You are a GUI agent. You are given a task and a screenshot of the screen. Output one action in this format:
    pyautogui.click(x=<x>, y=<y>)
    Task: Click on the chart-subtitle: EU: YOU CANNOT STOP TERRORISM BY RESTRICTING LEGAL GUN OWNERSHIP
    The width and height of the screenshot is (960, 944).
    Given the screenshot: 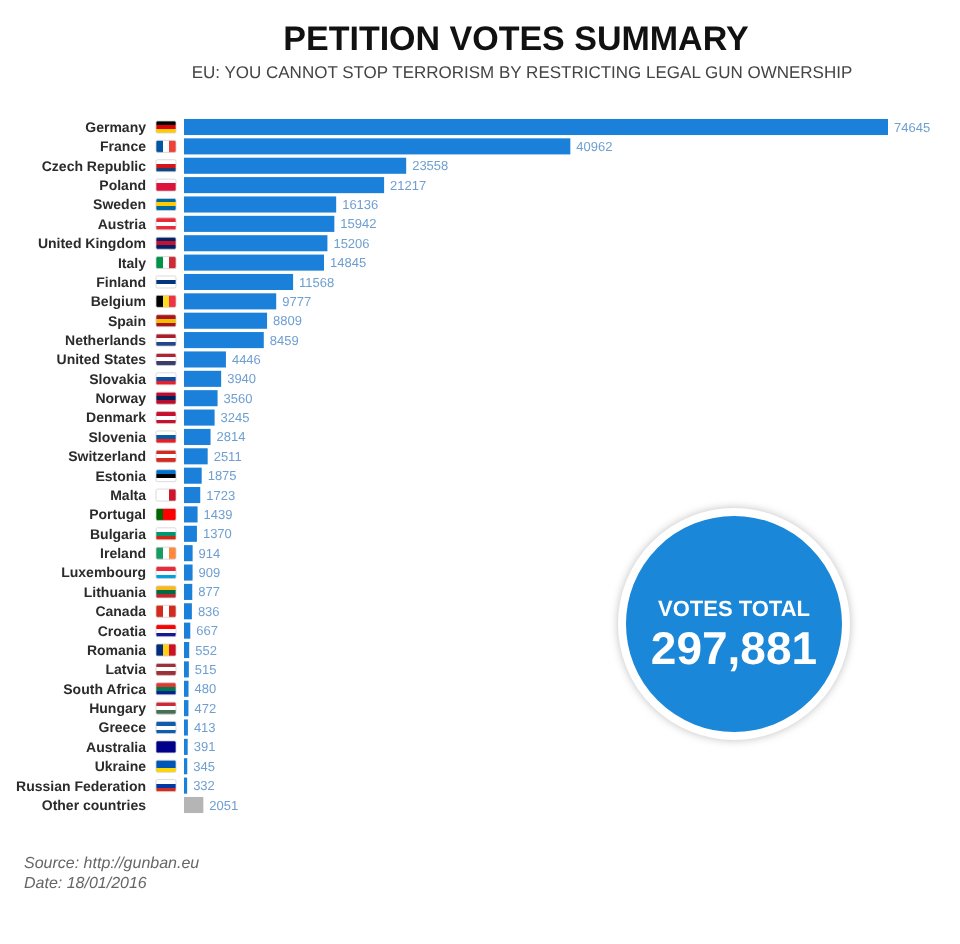 What is the action you would take?
    pyautogui.click(x=522, y=72)
    